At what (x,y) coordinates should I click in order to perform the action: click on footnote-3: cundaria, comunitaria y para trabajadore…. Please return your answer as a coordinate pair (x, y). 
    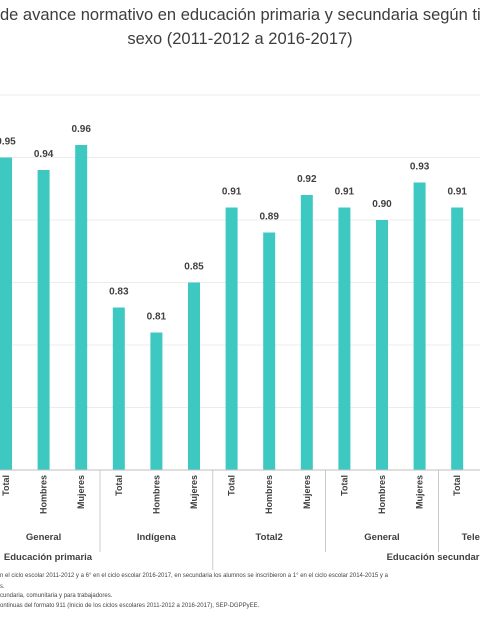
    Looking at the image, I should click on (56, 596).